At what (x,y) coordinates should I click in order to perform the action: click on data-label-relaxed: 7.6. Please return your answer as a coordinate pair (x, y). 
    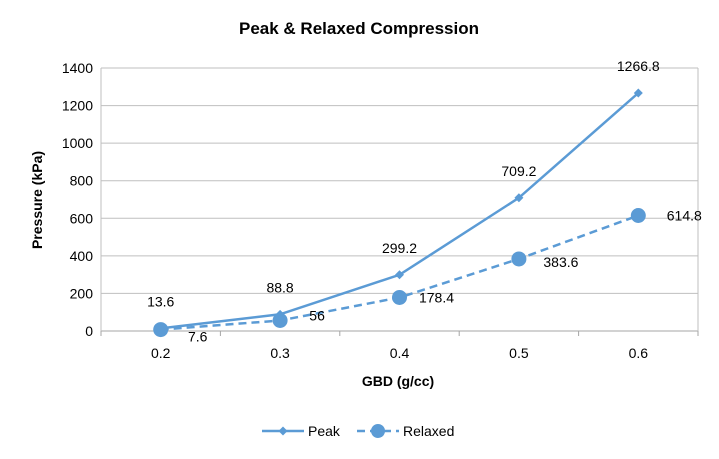
    Looking at the image, I should click on (198, 337).